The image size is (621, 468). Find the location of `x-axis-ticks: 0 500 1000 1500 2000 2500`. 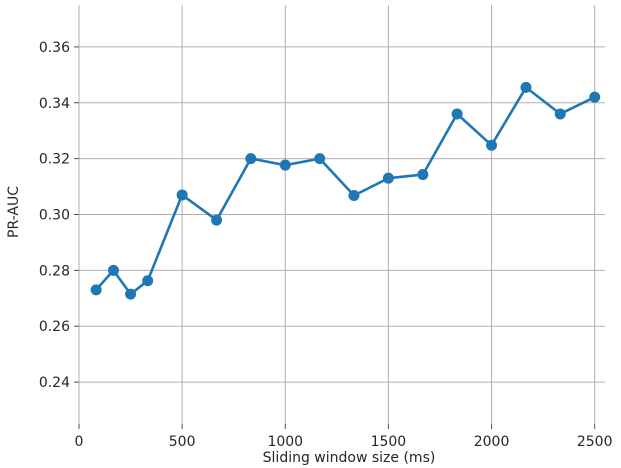

x-axis-ticks: 0 500 1000 1500 2000 2500 is located at coordinates (344, 437).